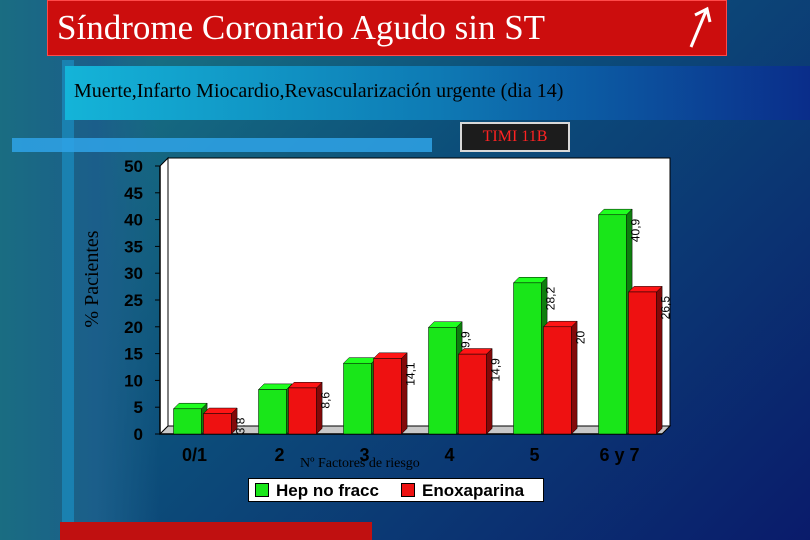  What do you see at coordinates (364, 455) in the screenshot?
I see `x-tick-label: 3` at bounding box center [364, 455].